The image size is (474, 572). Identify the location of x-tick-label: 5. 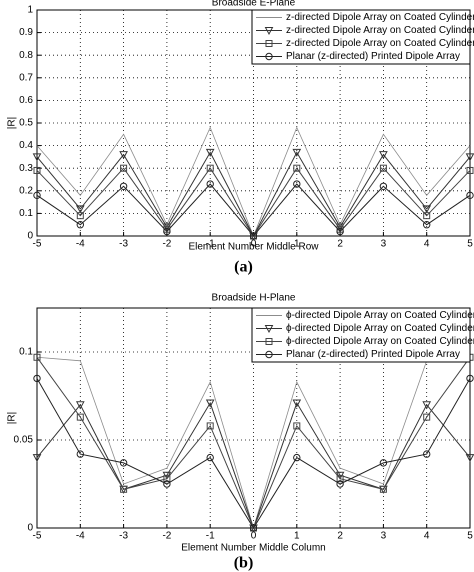
(470, 536).